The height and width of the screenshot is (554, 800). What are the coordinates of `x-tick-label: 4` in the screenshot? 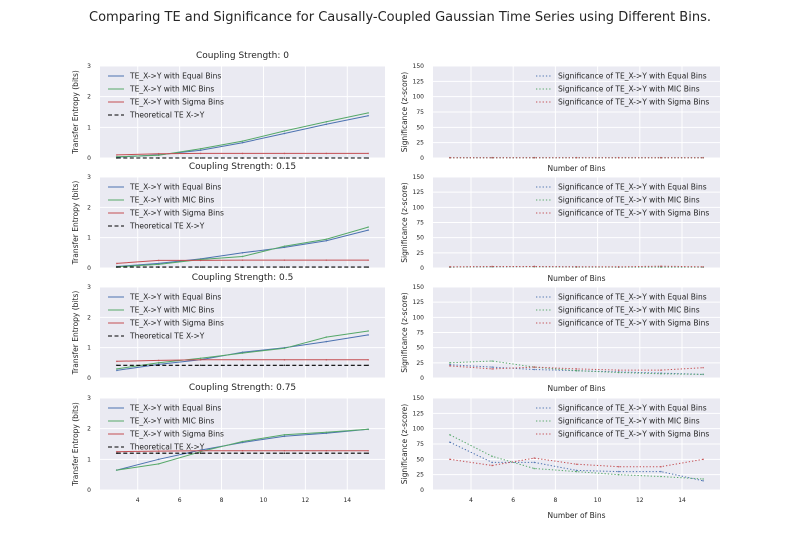 It's located at (138, 500).